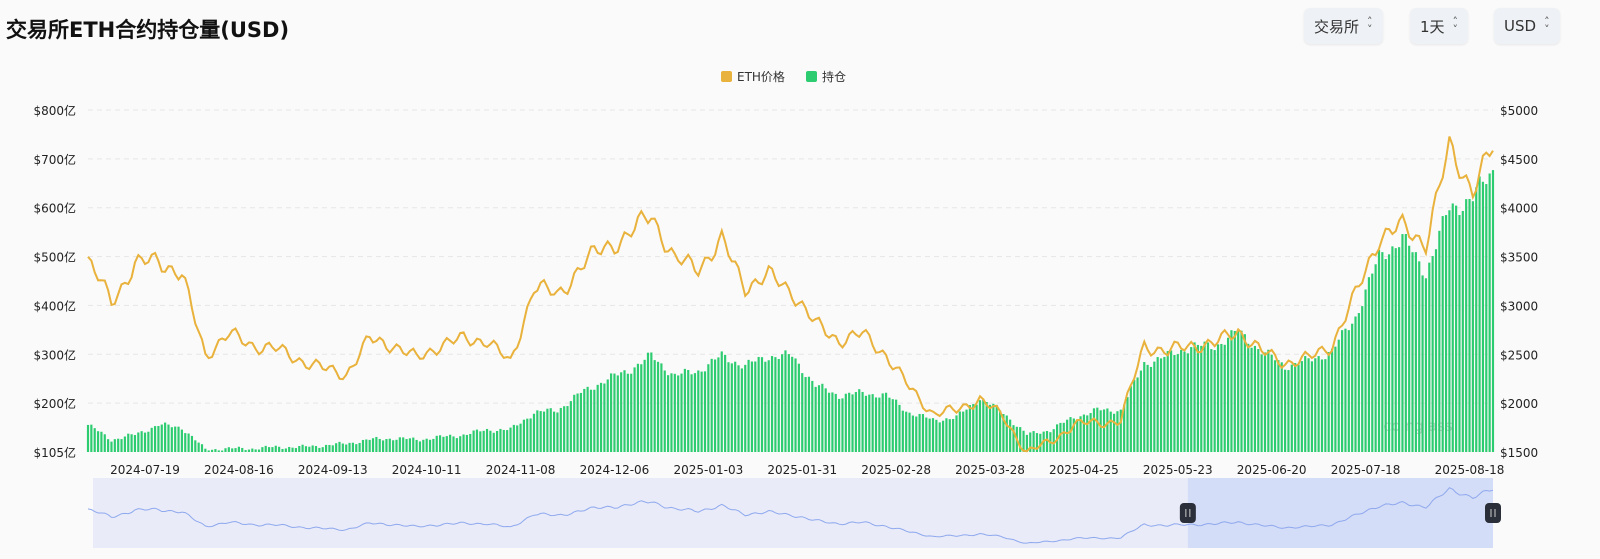  I want to click on exchange-select: 交易所 ˄ ˅, so click(1343, 26).